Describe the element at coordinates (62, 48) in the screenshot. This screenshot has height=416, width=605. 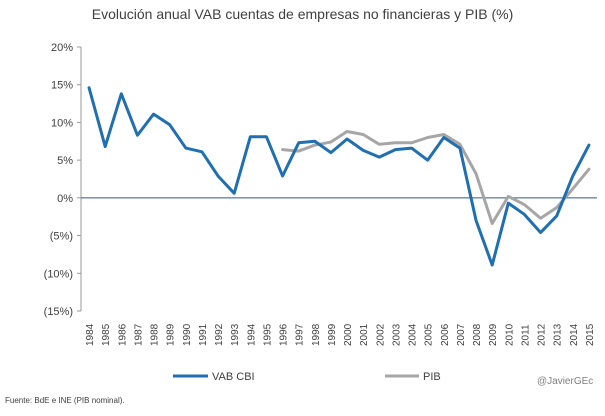
I see `y-tick-label: 20%` at that location.